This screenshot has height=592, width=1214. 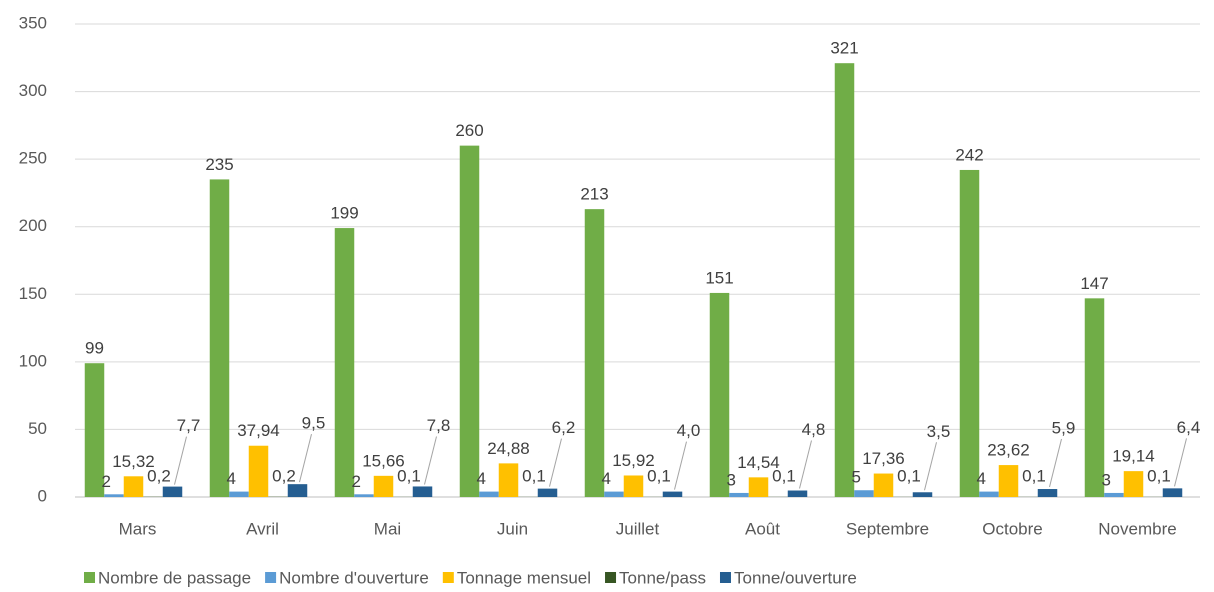 I want to click on data-label: 7,7, so click(x=189, y=425).